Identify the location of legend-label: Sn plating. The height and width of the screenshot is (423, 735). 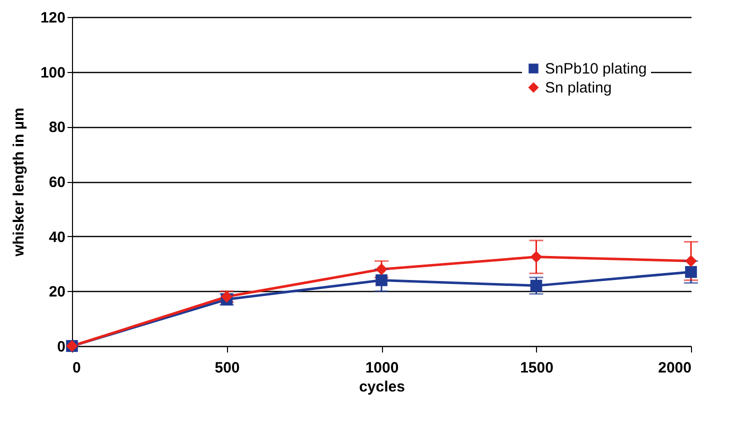
(578, 88).